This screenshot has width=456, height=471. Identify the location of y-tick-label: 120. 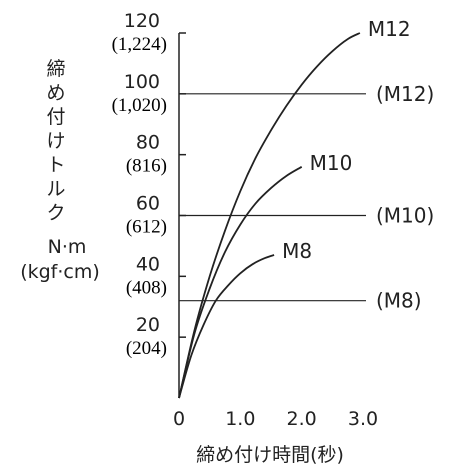
(142, 21).